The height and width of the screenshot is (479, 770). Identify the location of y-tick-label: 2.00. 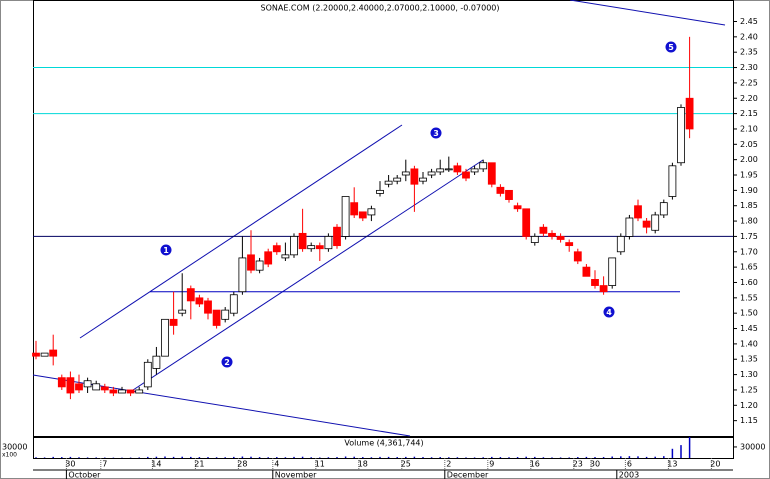
(749, 159).